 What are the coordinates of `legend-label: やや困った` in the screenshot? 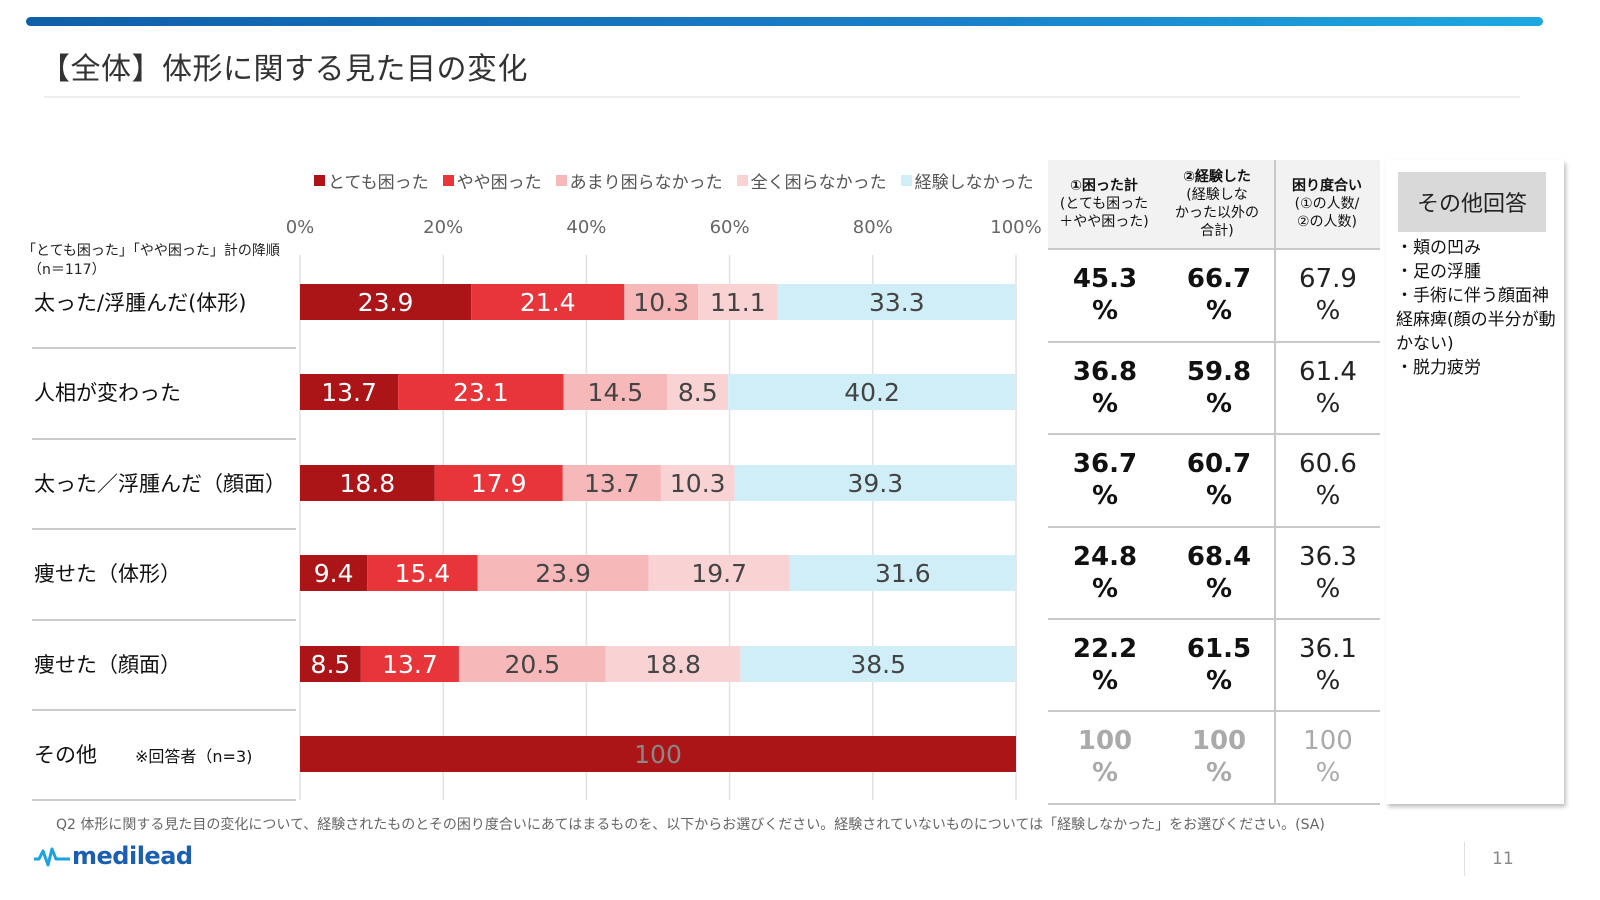 It's located at (499, 183).